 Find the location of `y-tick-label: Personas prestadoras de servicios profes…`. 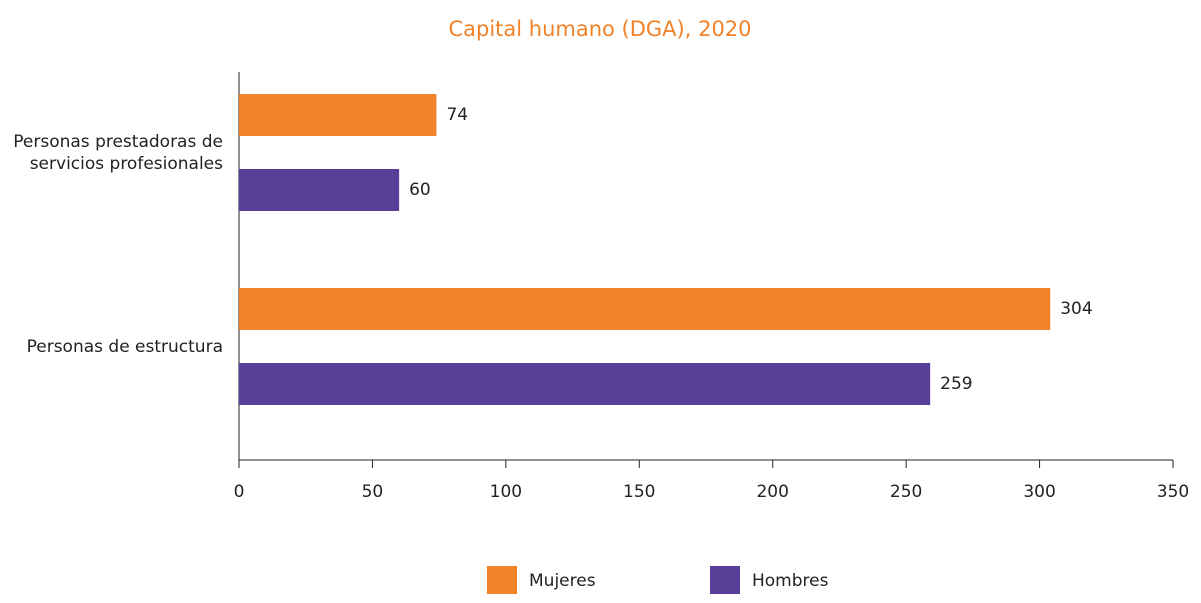

y-tick-label: Personas prestadoras de servicios profes… is located at coordinates (118, 152).